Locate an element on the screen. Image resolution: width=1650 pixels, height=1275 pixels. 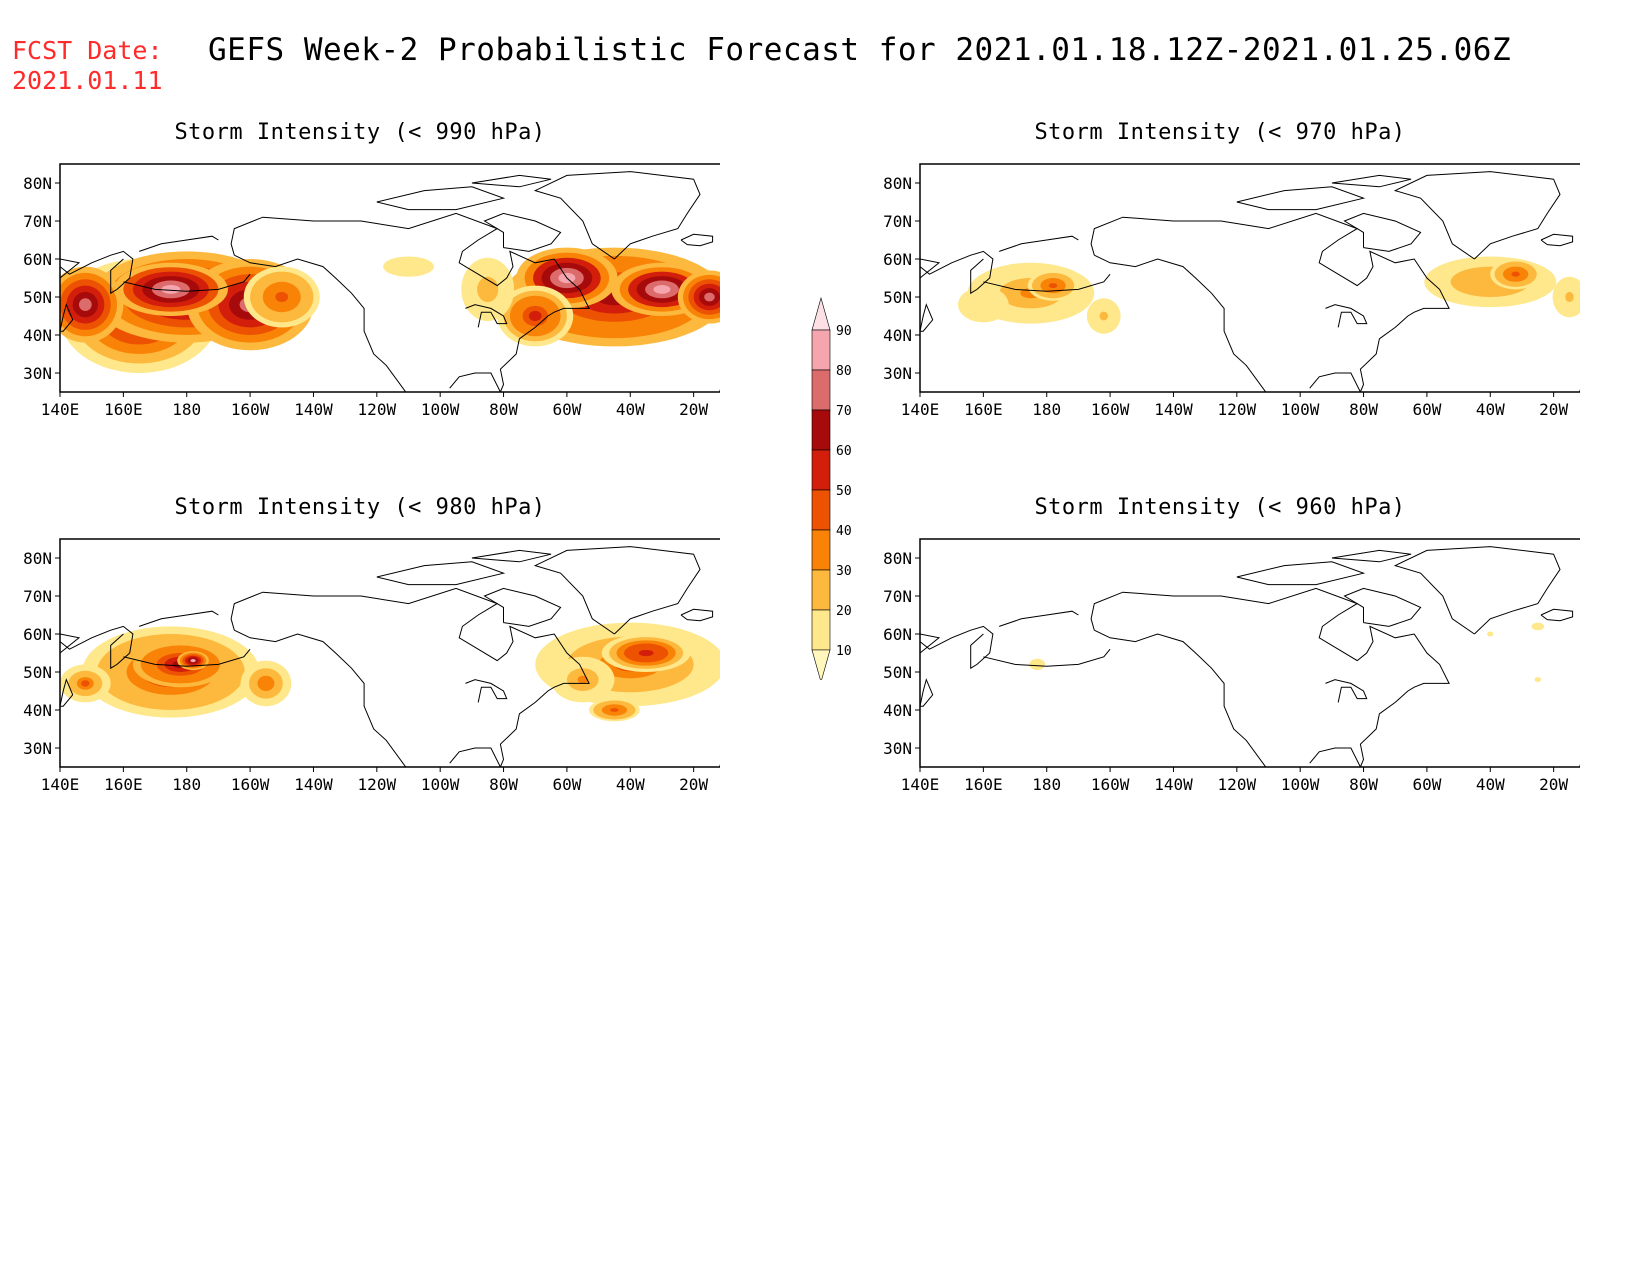
colorbar-label: 40 is located at coordinates (844, 531).